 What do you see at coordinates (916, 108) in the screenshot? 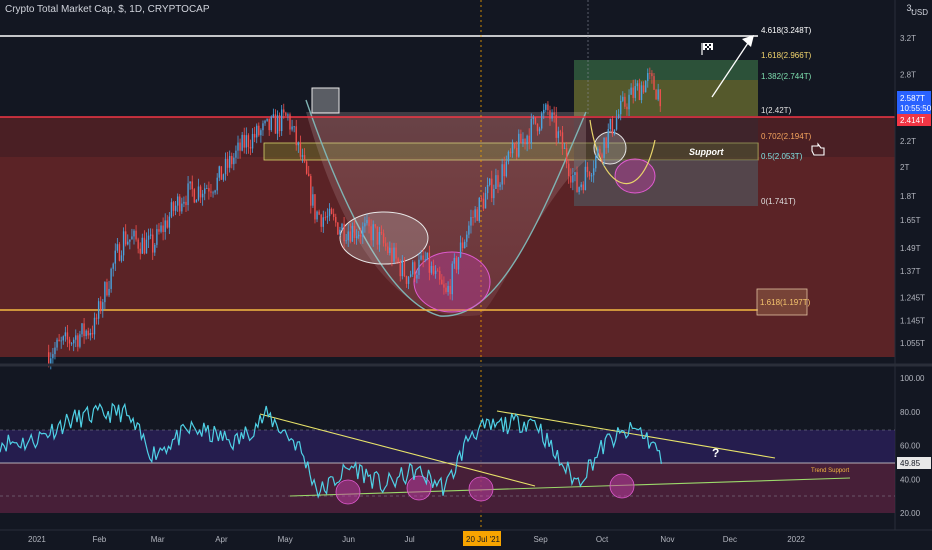
I see `countdown-label: 10:55:50` at bounding box center [916, 108].